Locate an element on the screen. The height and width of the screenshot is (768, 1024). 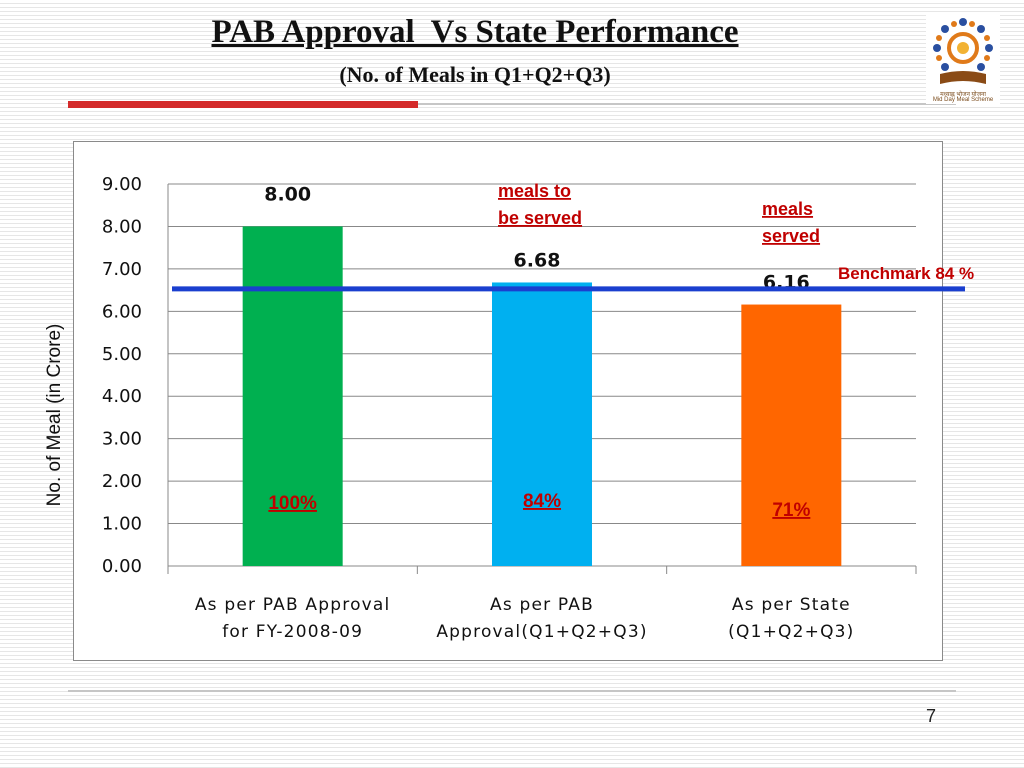
y-tick-label: 9.00 is located at coordinates (122, 184).